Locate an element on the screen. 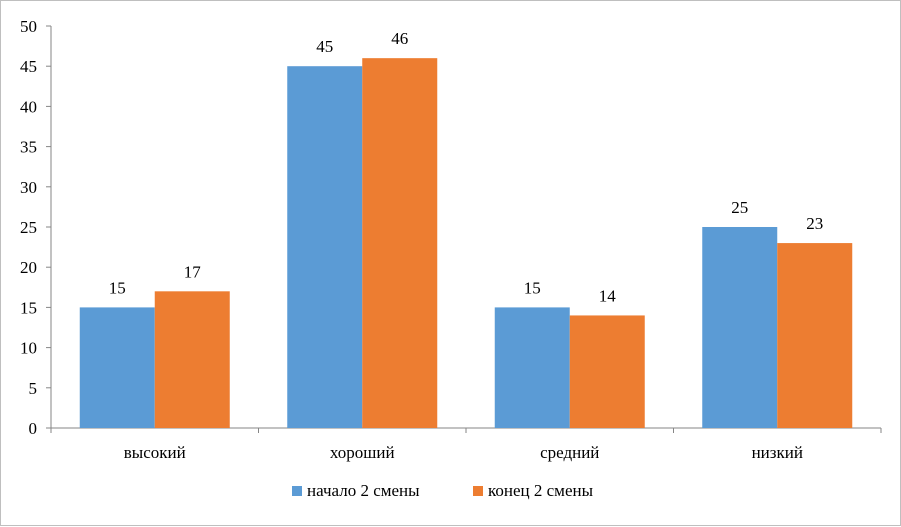 Image resolution: width=901 pixels, height=527 pixels. y-tick-labels: 0 5 10 15 20 25 30 35 40 45 50 is located at coordinates (28, 227).